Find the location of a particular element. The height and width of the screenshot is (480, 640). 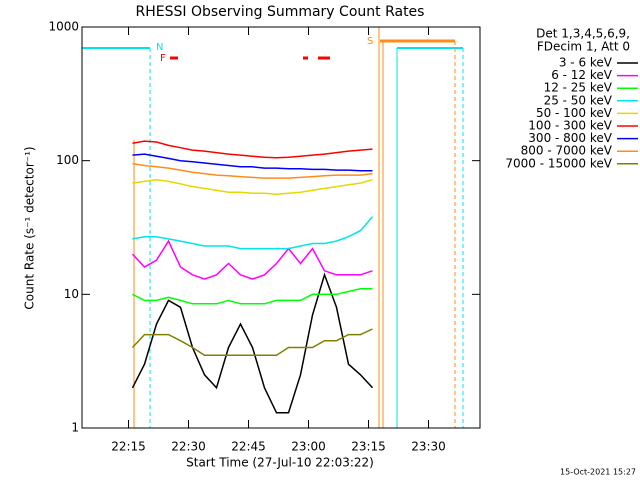

legend-label: 100 - 300 keV is located at coordinates (570, 126).